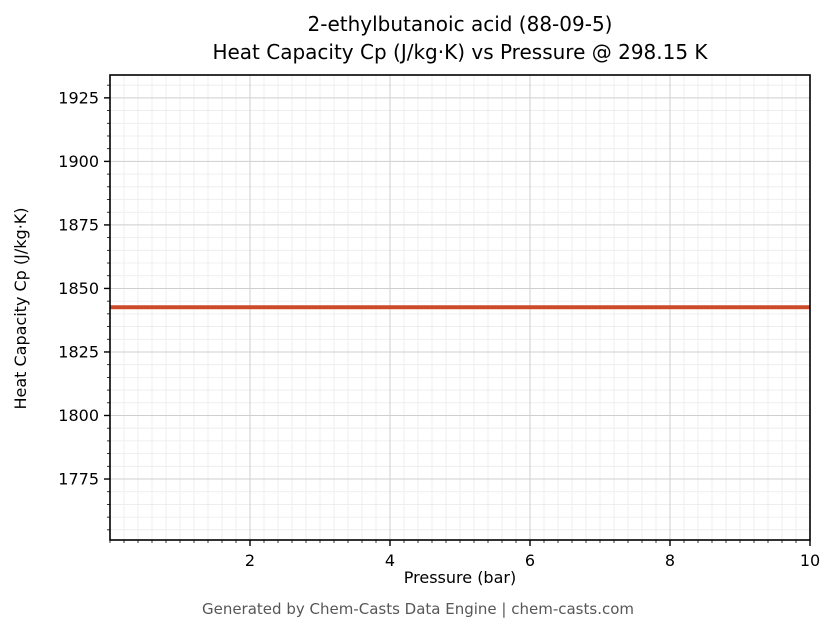  I want to click on svg-text: 1875, so click(78, 224).